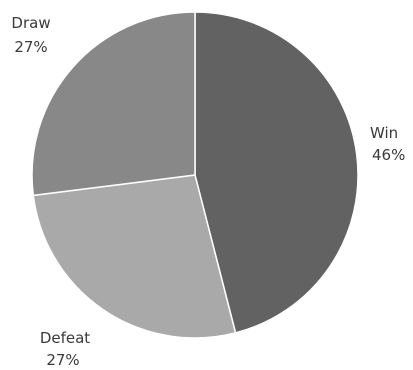 The image size is (413, 370). What do you see at coordinates (388, 155) in the screenshot?
I see `label-win-value: 46%` at bounding box center [388, 155].